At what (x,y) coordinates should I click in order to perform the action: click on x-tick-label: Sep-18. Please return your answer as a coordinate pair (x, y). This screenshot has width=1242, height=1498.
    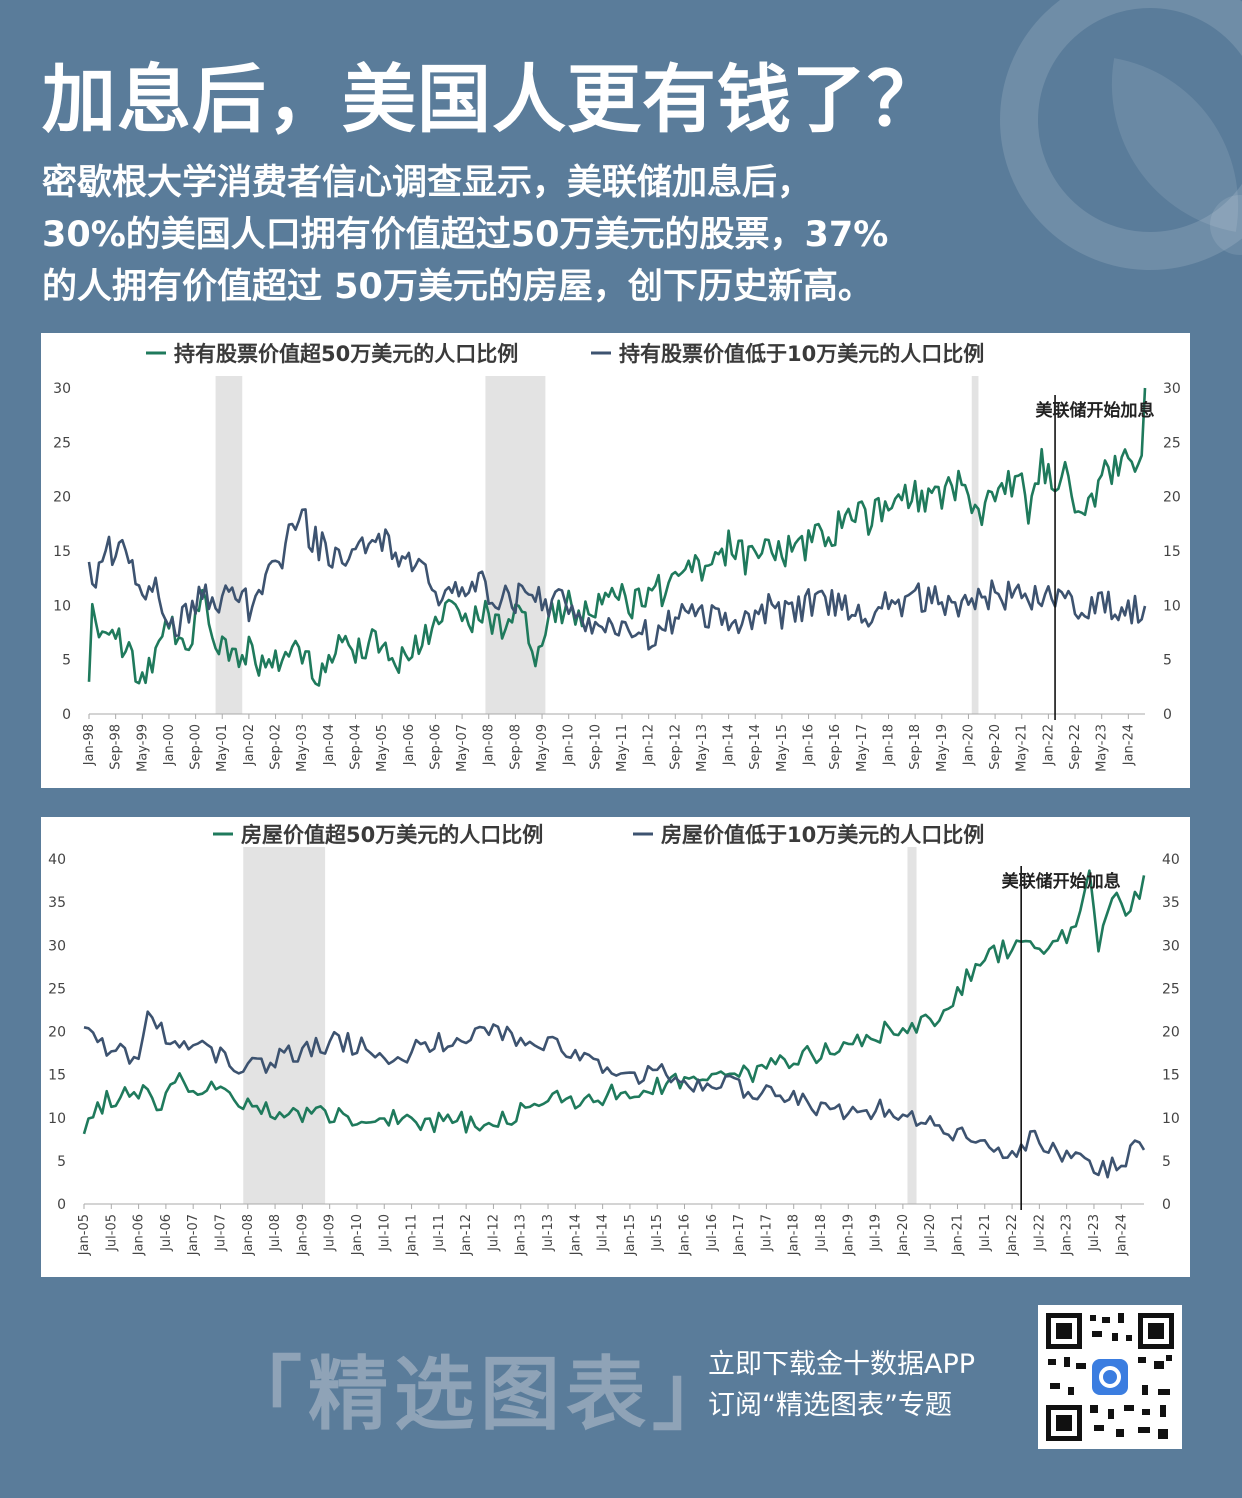
    Looking at the image, I should click on (915, 747).